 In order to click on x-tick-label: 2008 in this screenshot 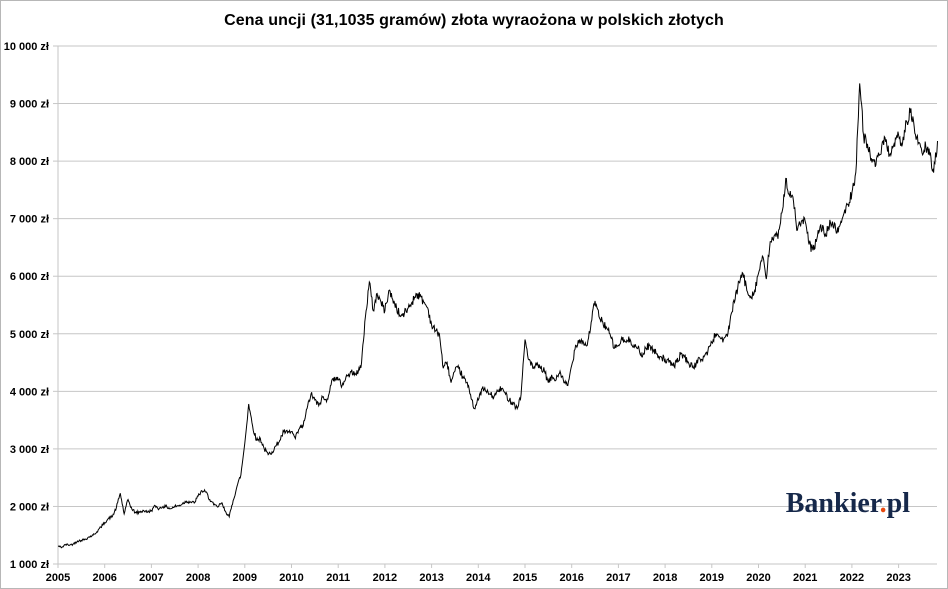, I will do `click(198, 578)`.